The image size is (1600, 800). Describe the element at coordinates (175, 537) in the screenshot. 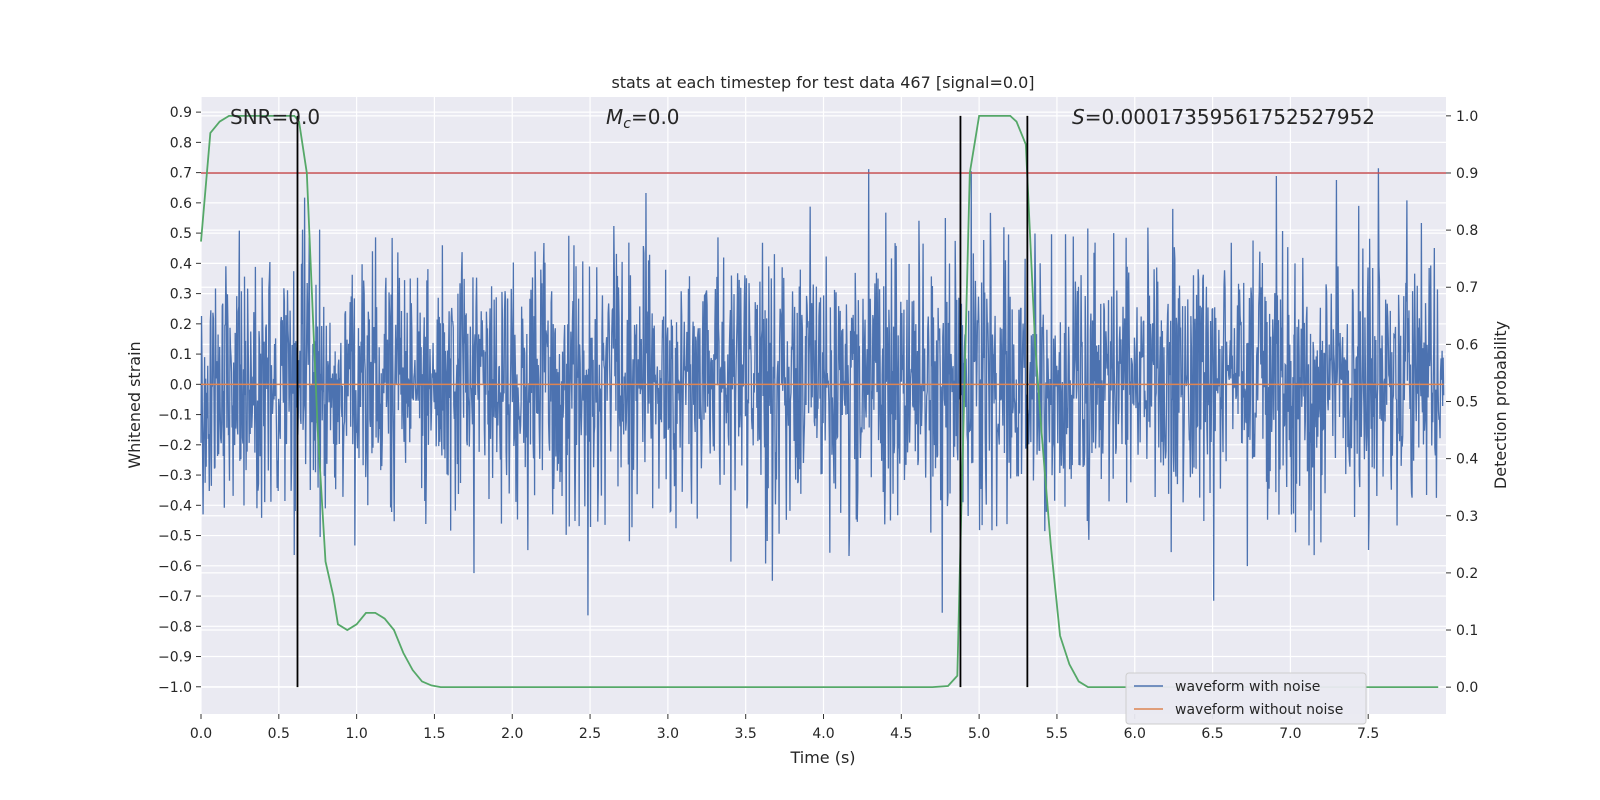

I see `yl-tick-label-14: −0.5` at that location.